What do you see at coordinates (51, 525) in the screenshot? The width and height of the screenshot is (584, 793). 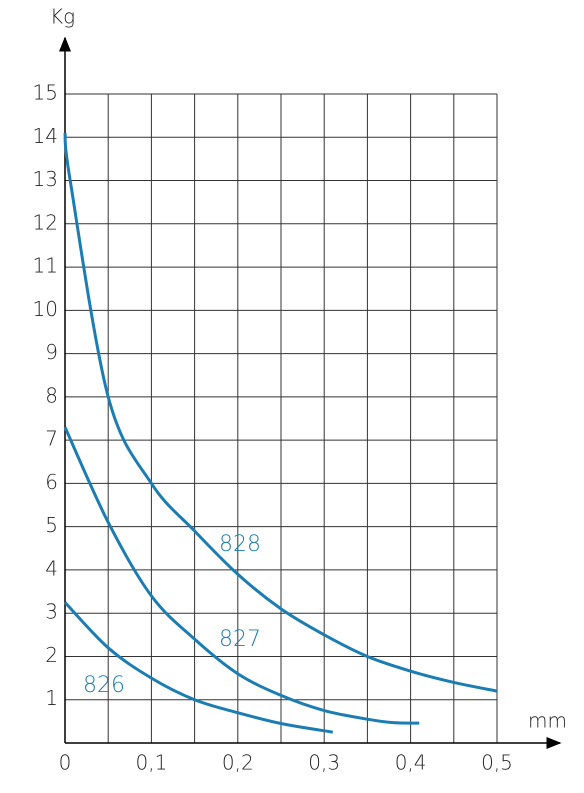 I see `y-tick-label: 5` at bounding box center [51, 525].